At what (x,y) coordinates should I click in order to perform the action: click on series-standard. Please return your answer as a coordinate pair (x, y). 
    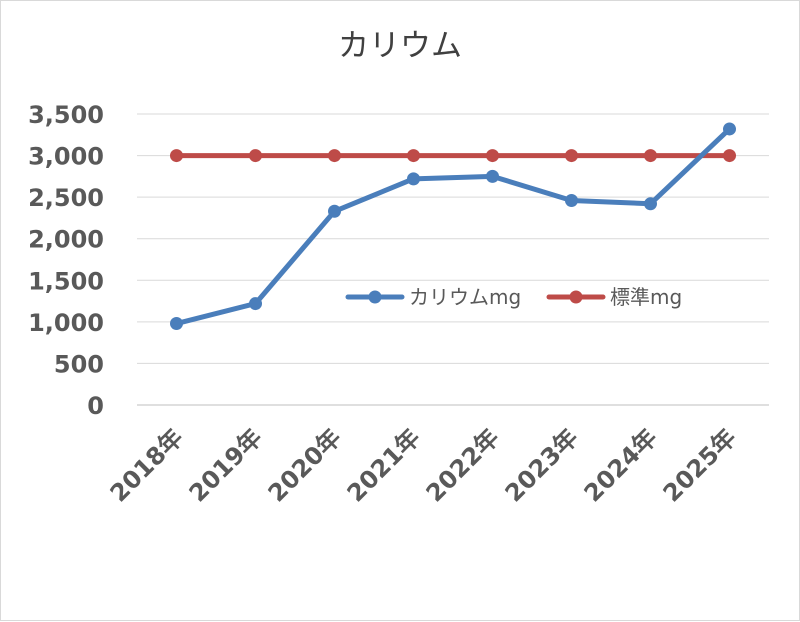
    Looking at the image, I should click on (453, 156).